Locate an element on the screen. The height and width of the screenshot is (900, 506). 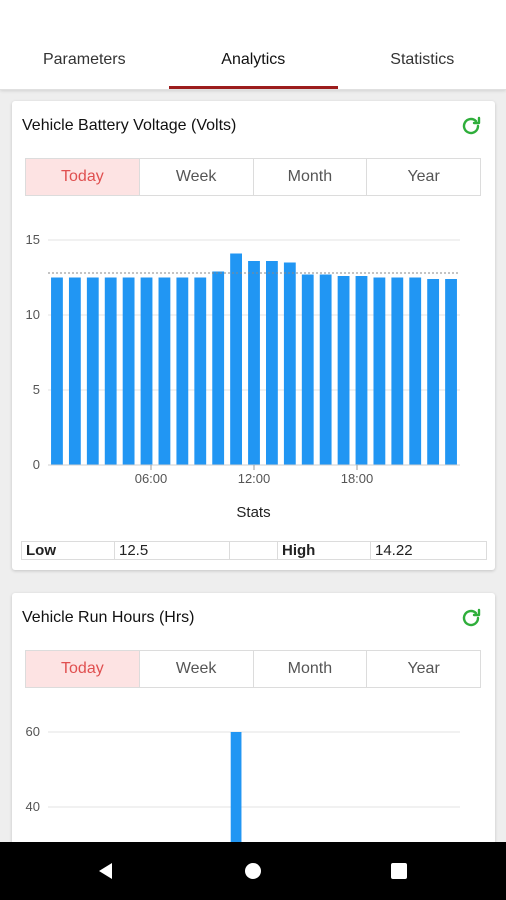
stats-spacer is located at coordinates (254, 550).